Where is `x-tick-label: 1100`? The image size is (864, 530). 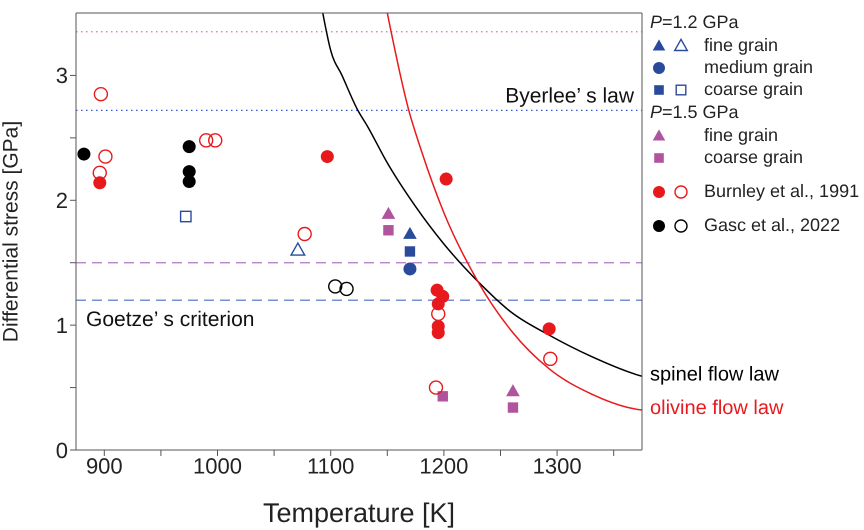
x-tick-label: 1100 is located at coordinates (330, 466).